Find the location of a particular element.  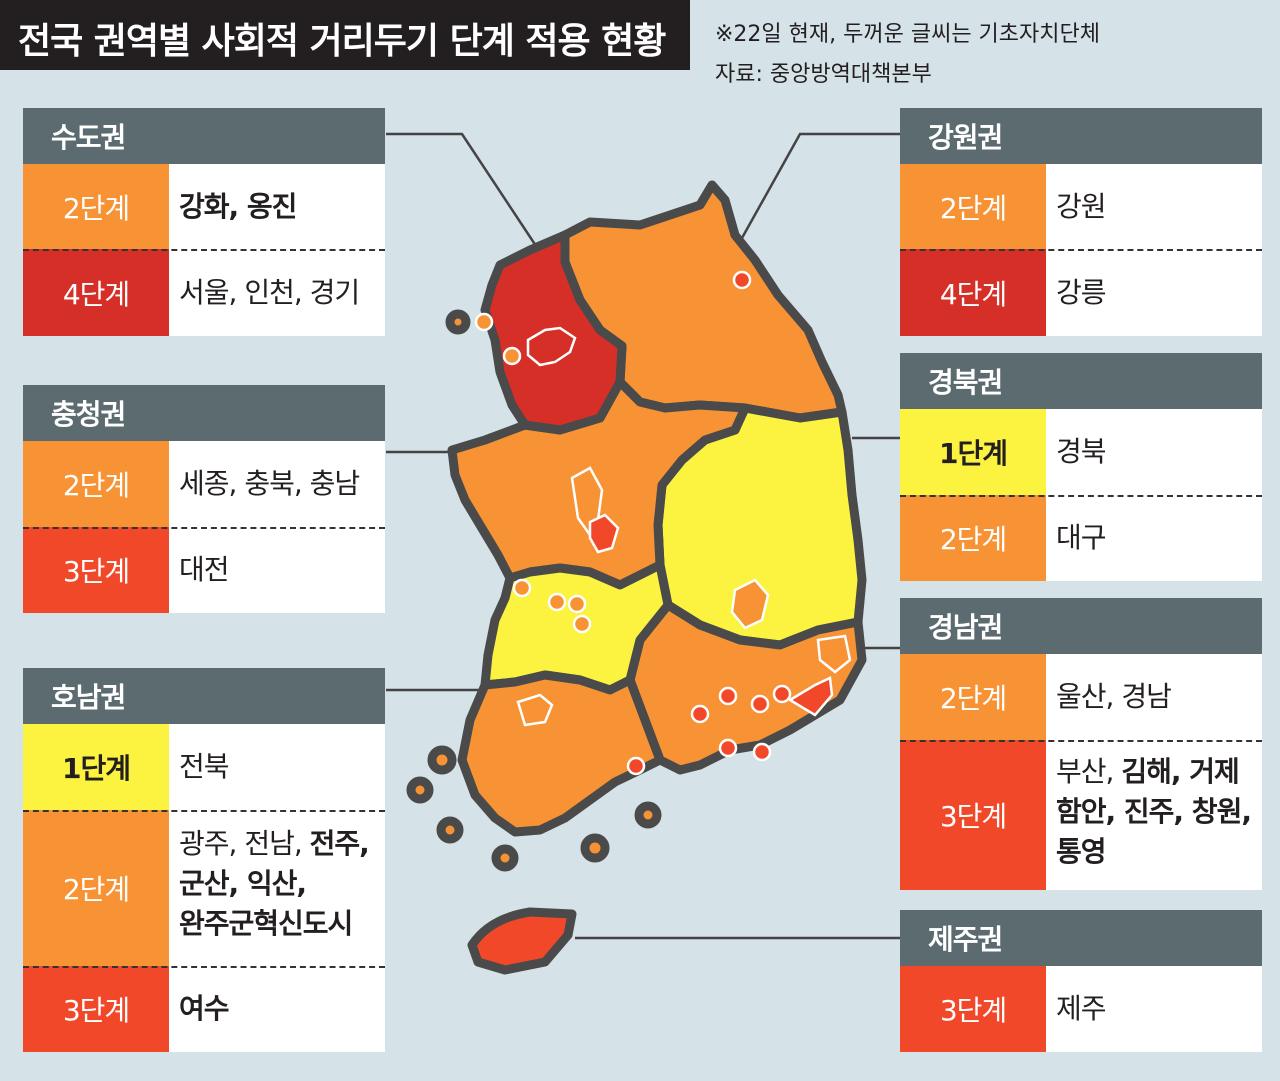

panel-gangwon: 강원권 2단계 강원 4단계 강릉 is located at coordinates (1081, 222).